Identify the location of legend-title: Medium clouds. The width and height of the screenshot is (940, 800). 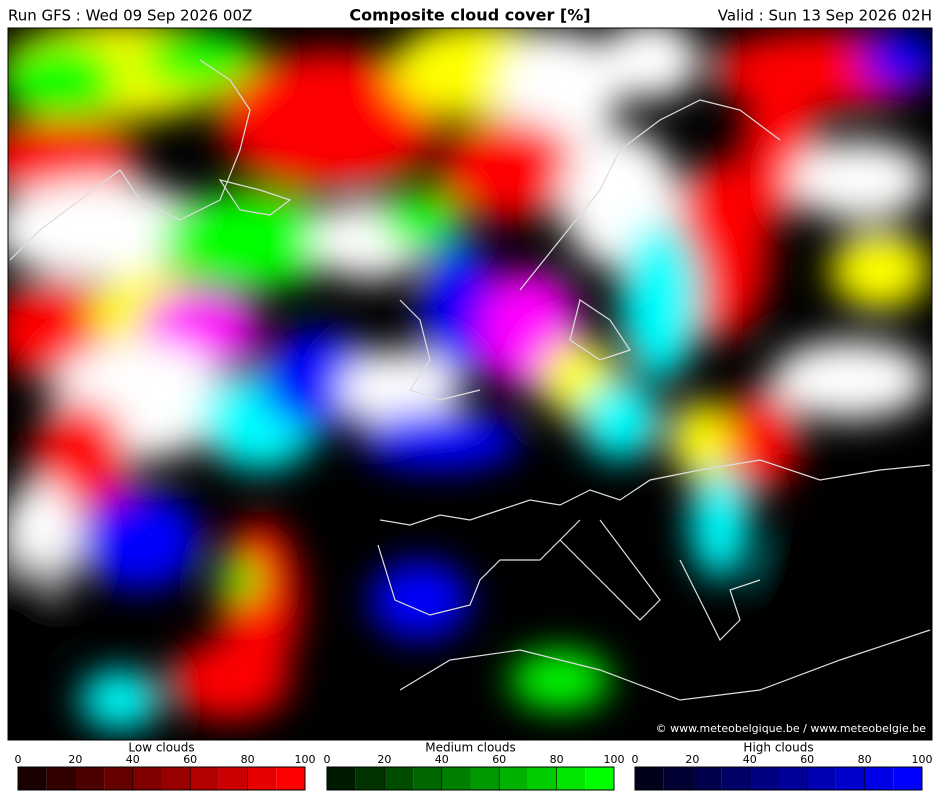
(470, 748).